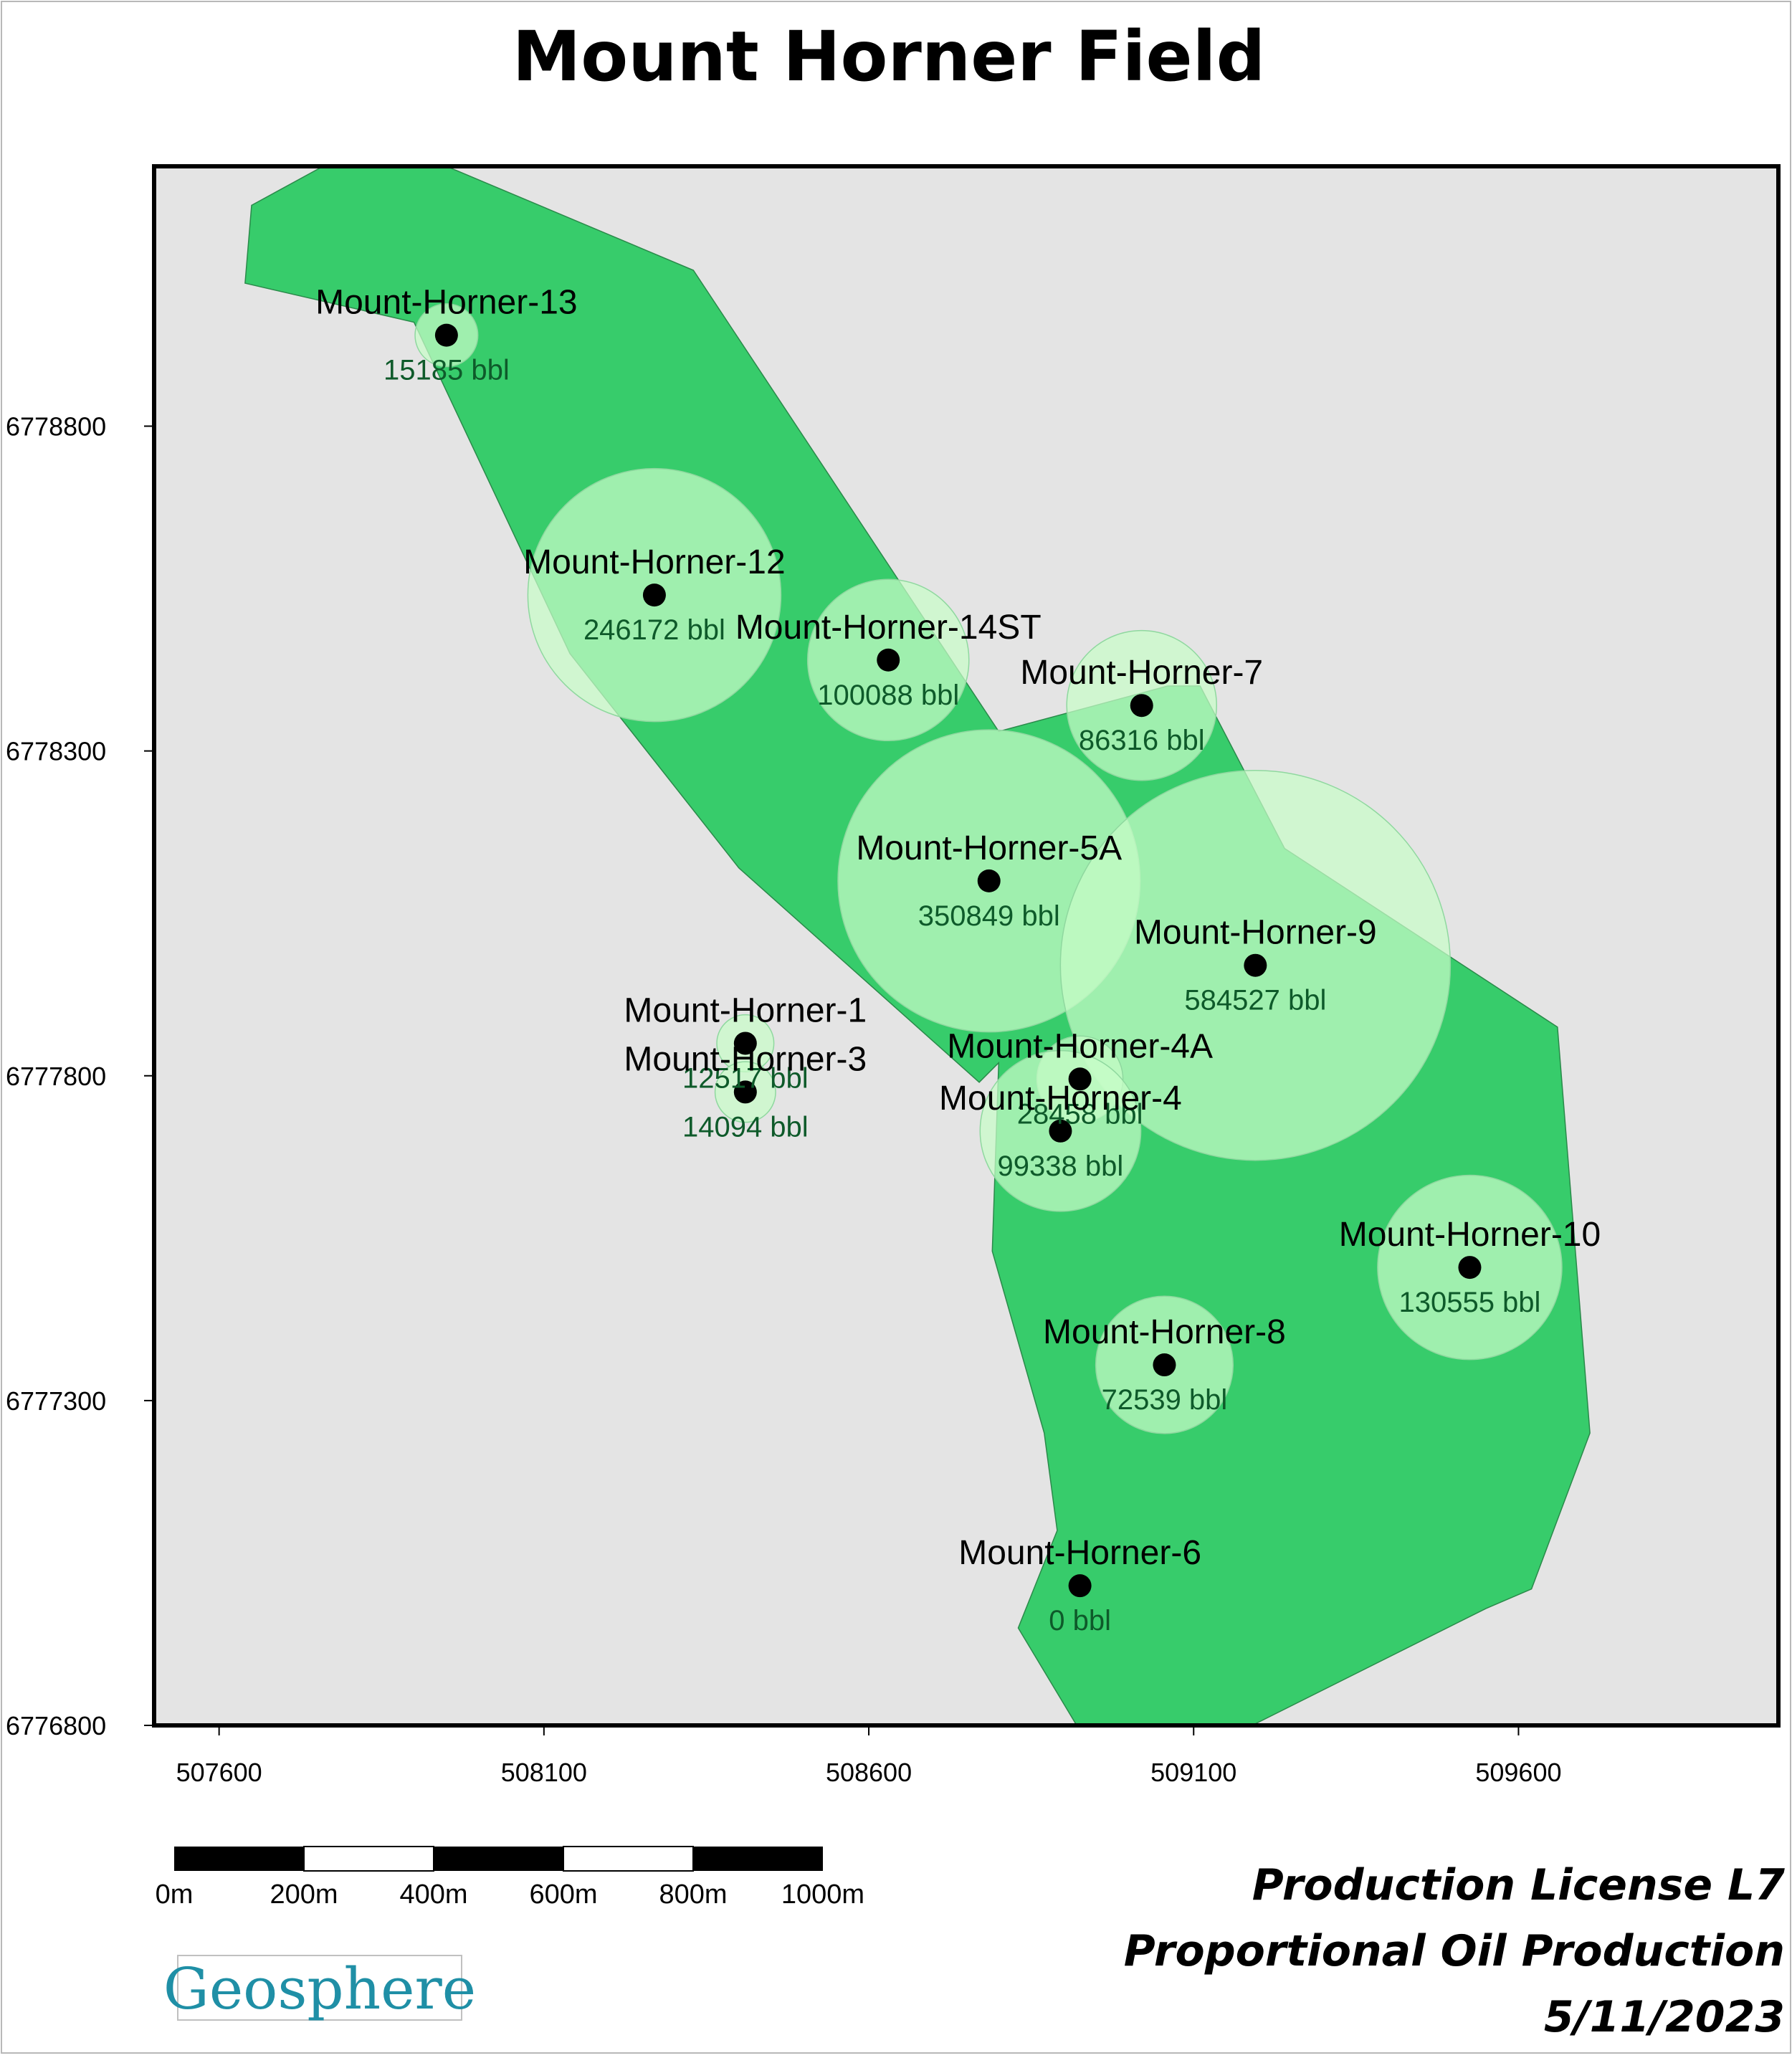  I want to click on scale-label: 600m, so click(563, 1895).